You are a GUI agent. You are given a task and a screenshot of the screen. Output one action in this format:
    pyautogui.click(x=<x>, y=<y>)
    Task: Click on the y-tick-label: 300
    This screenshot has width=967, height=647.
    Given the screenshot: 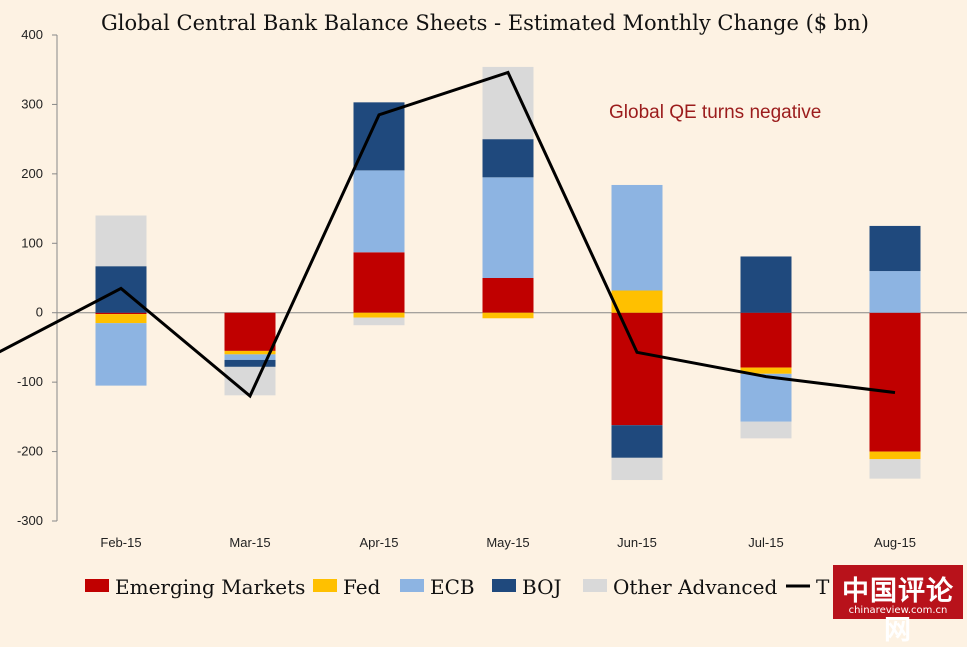 What is the action you would take?
    pyautogui.click(x=32, y=103)
    